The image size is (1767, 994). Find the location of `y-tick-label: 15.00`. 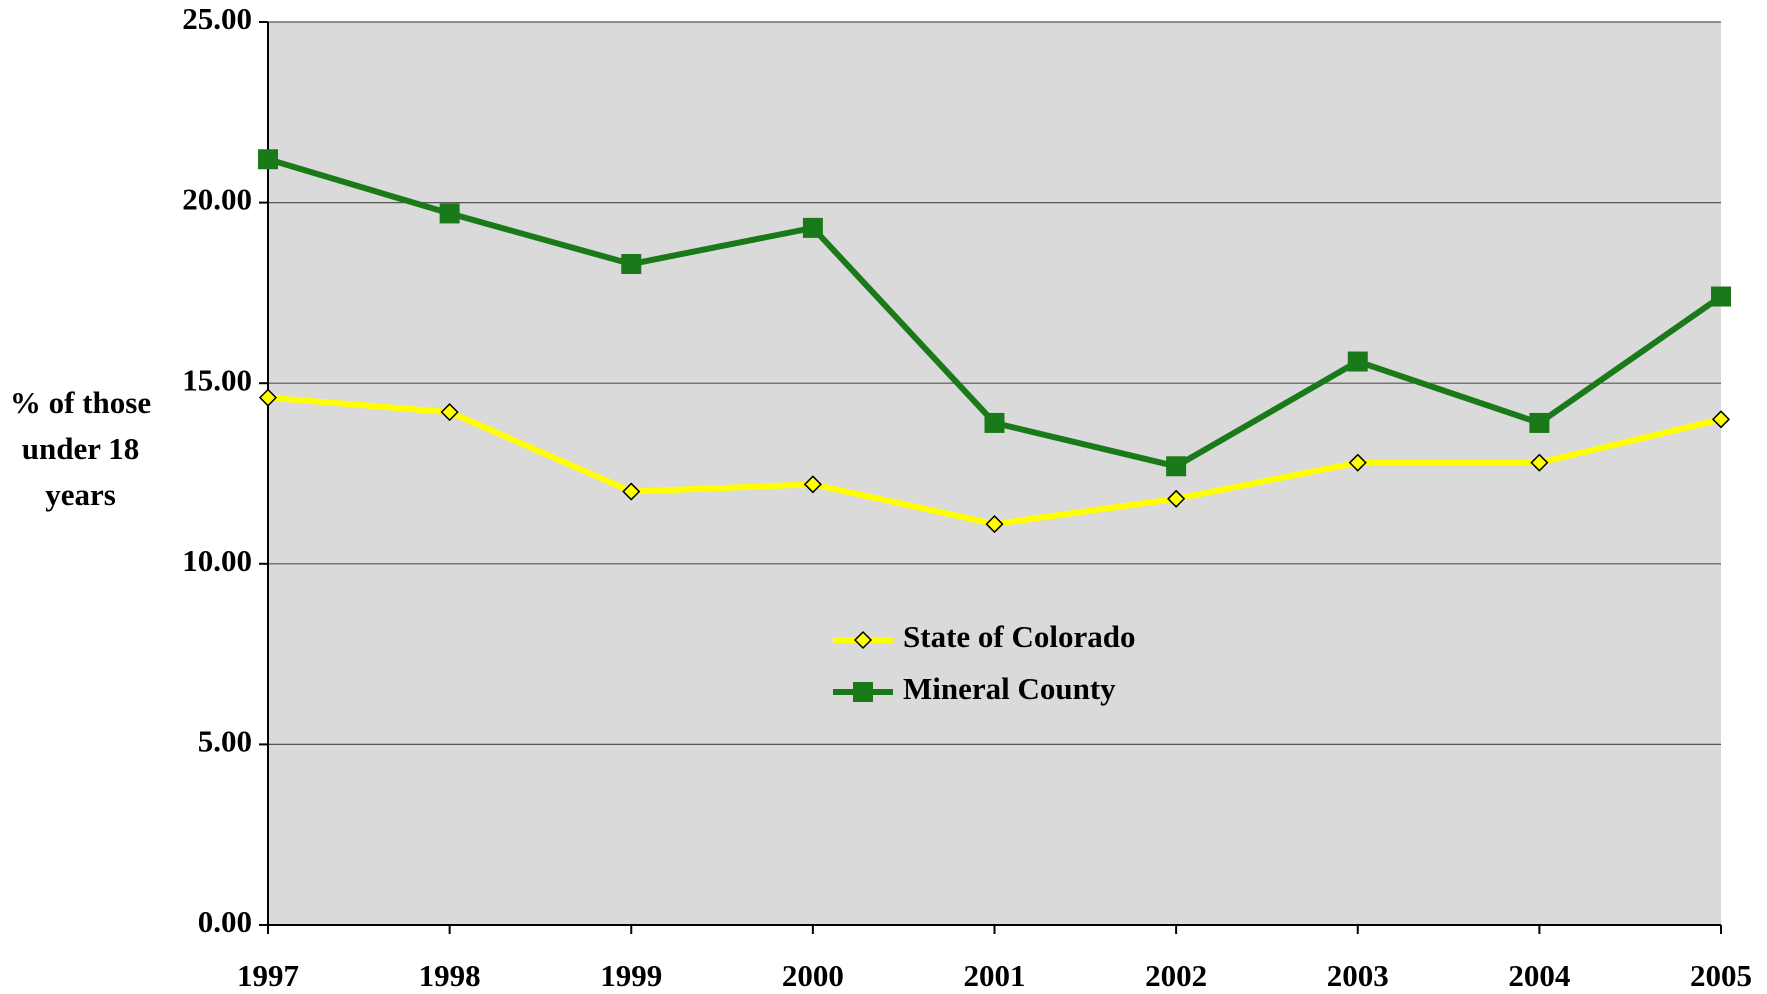

y-tick-label: 15.00 is located at coordinates (217, 379).